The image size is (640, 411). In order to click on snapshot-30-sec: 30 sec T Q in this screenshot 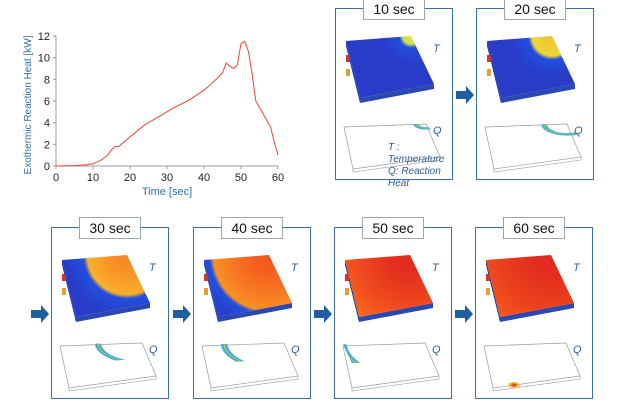, I will do `click(110, 308)`.